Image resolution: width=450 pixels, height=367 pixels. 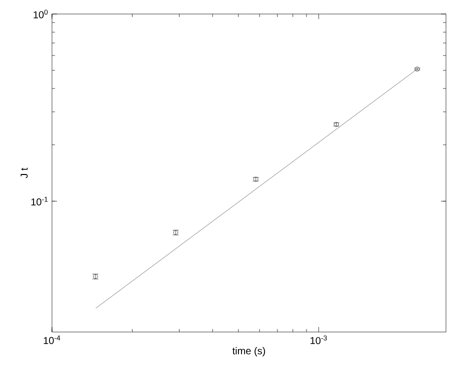 What do you see at coordinates (39, 201) in the screenshot?
I see `y-tick-label: 10$^{-1}$` at bounding box center [39, 201].